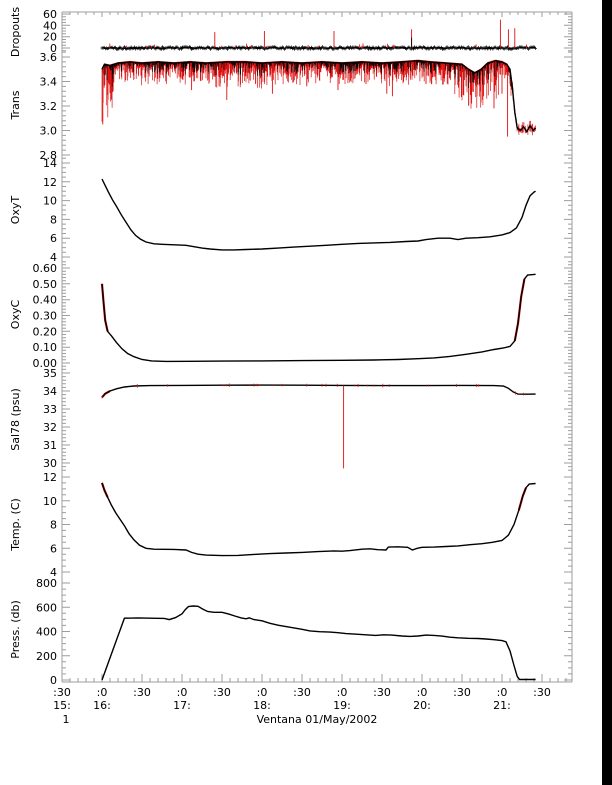 The width and height of the screenshot is (612, 785). I want to click on y-axis-title-sal78: Sal78 (psu), so click(15, 419).